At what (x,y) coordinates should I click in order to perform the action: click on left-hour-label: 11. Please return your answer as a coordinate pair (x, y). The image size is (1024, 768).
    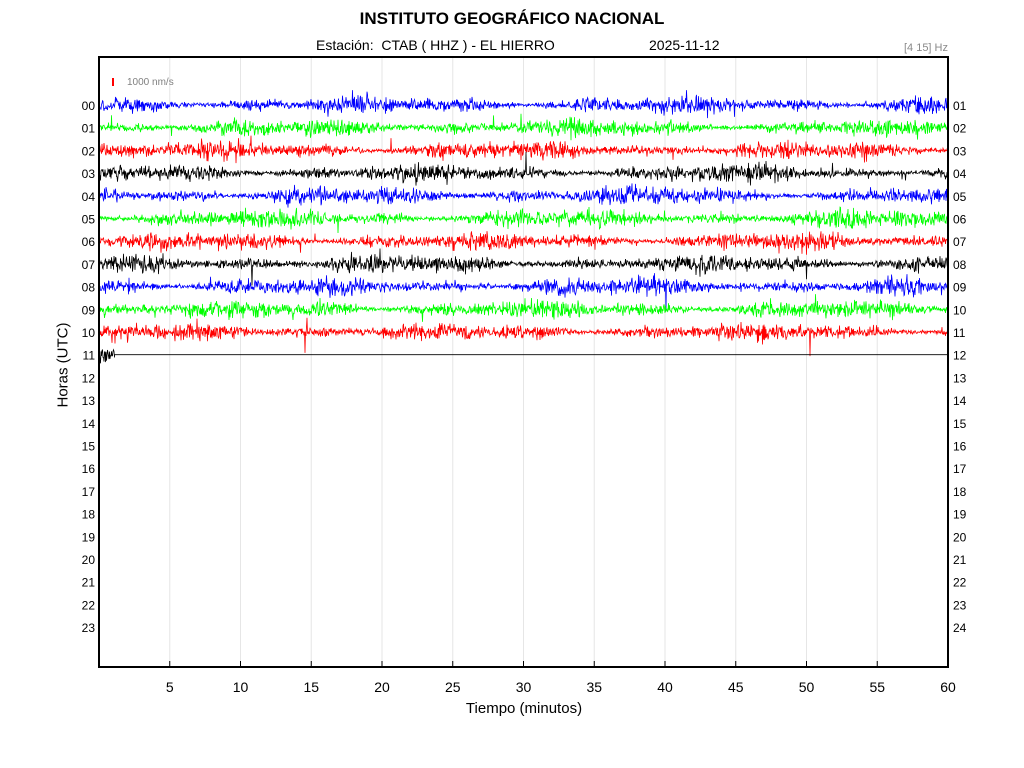
    Looking at the image, I should click on (89, 356).